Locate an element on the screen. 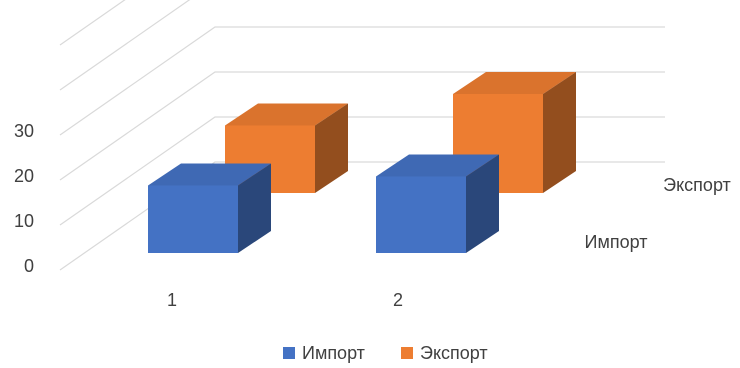 The width and height of the screenshot is (740, 368). series-axis-labels: Импорт Экспорт is located at coordinates (658, 213).